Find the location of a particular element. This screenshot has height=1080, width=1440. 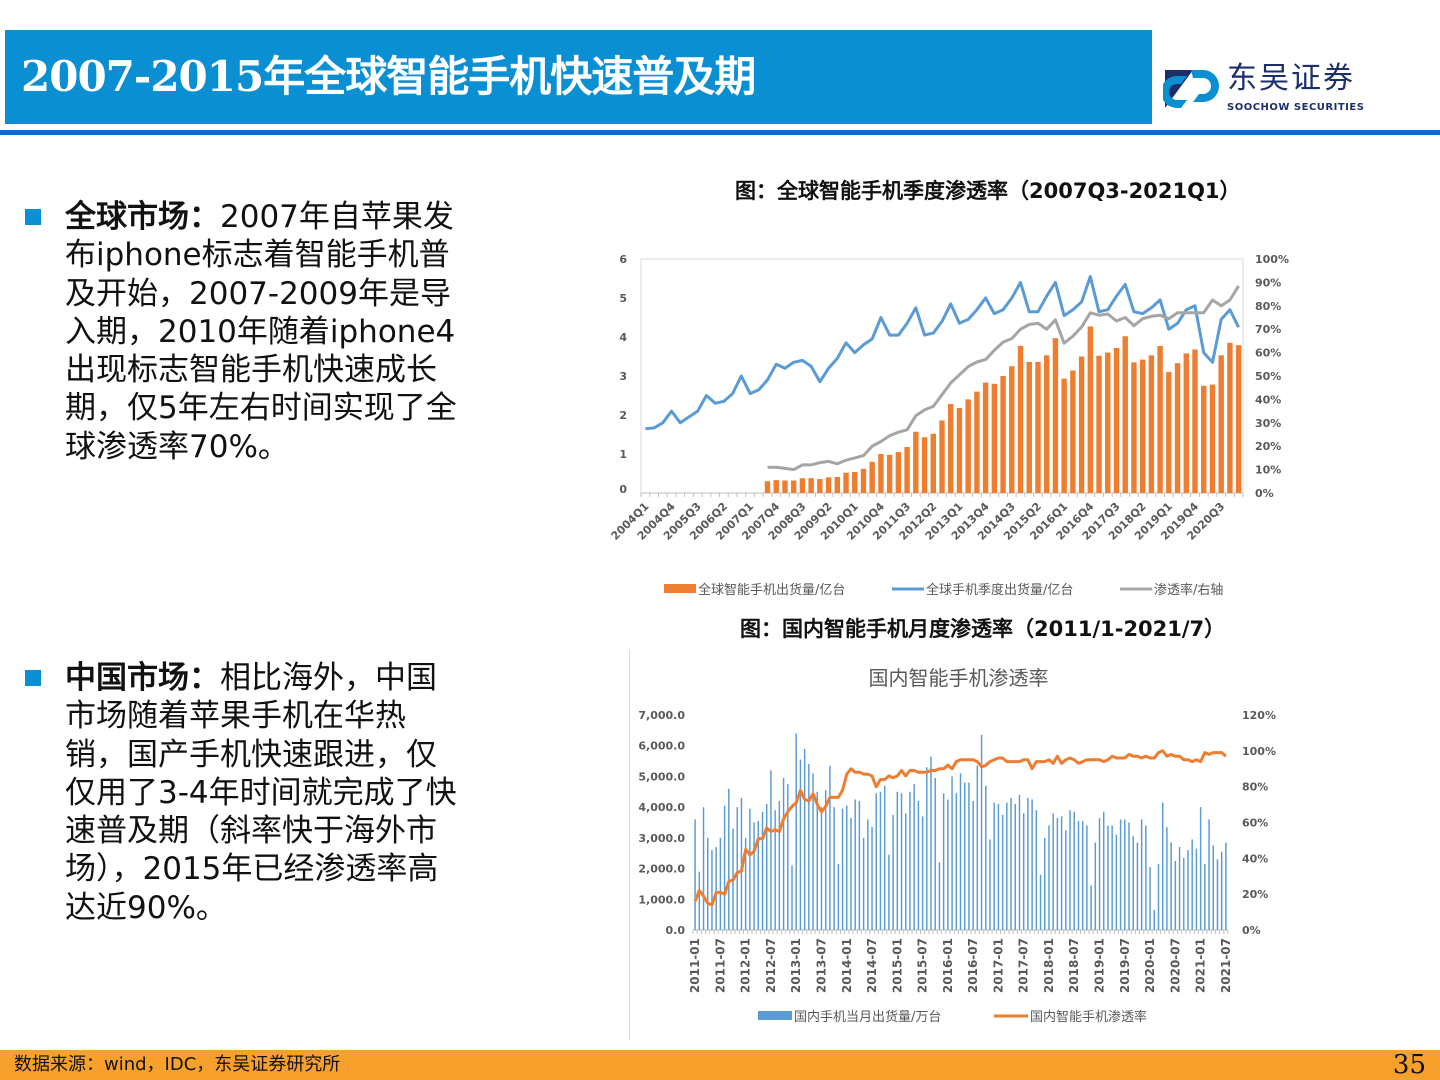

y-left-tick-label: 2 is located at coordinates (623, 415).